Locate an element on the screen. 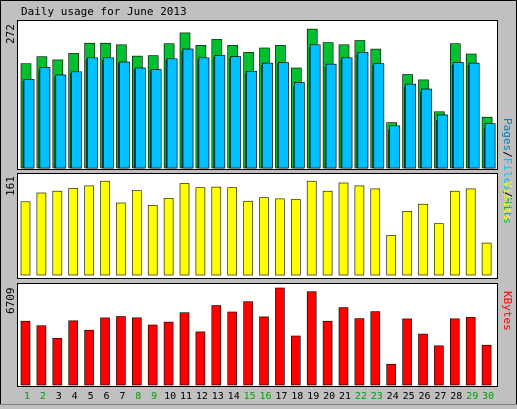 The width and height of the screenshot is (517, 409). x-tick-label: 4 is located at coordinates (75, 396).